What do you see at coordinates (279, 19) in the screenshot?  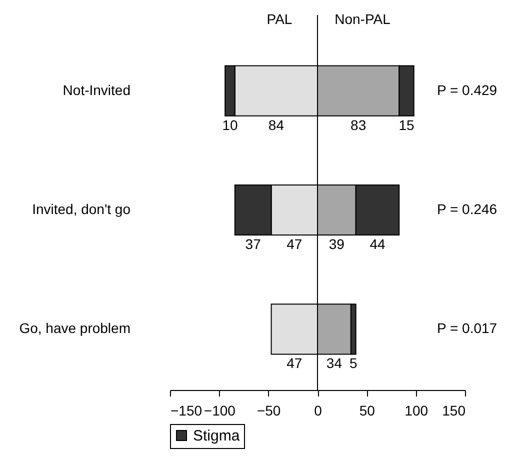 I see `annotation: PAL` at bounding box center [279, 19].